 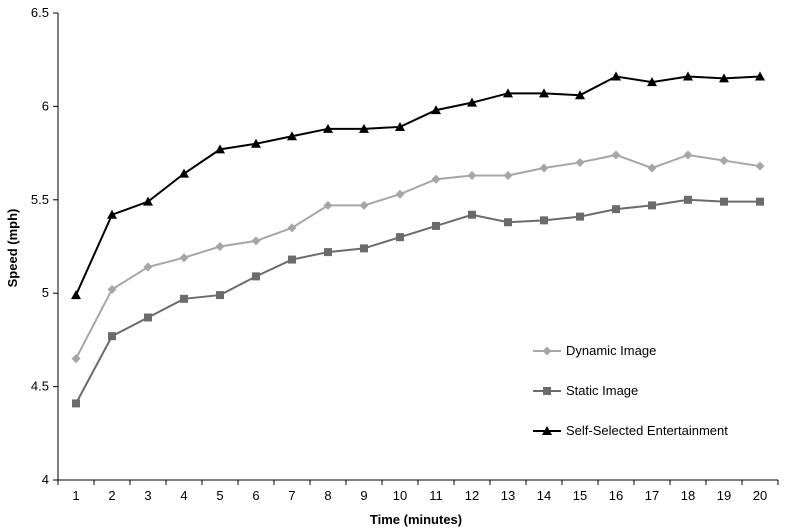 I want to click on legend-item: Dynamic Image, so click(x=594, y=350).